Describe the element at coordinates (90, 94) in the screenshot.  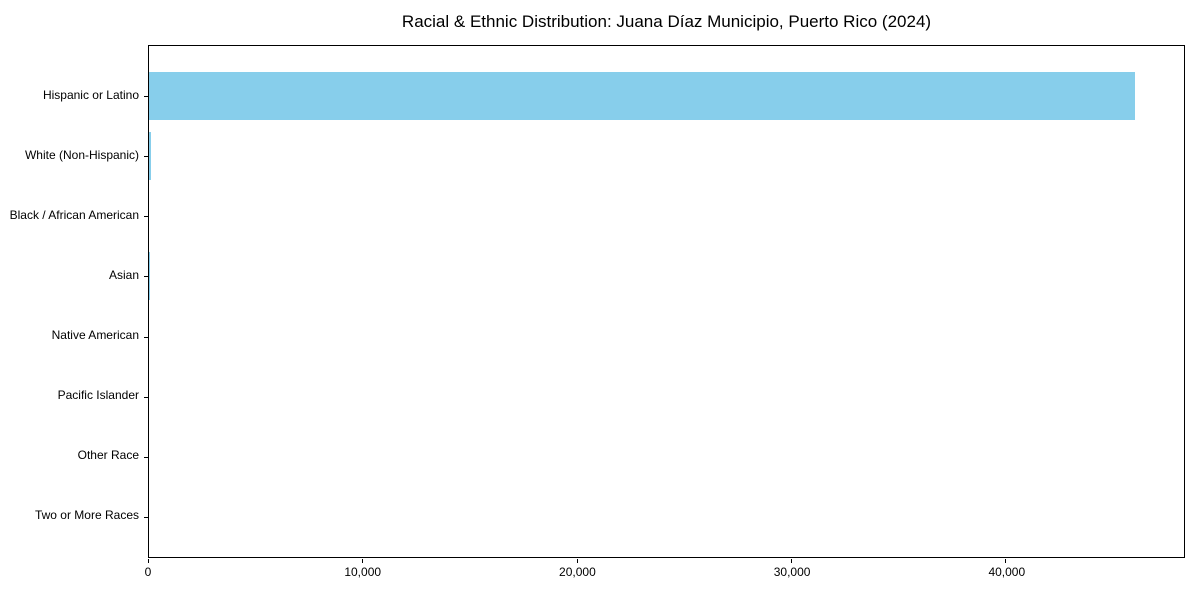
I see `y-tick-label-hispanic-or-latino: Hispanic or Latino` at that location.